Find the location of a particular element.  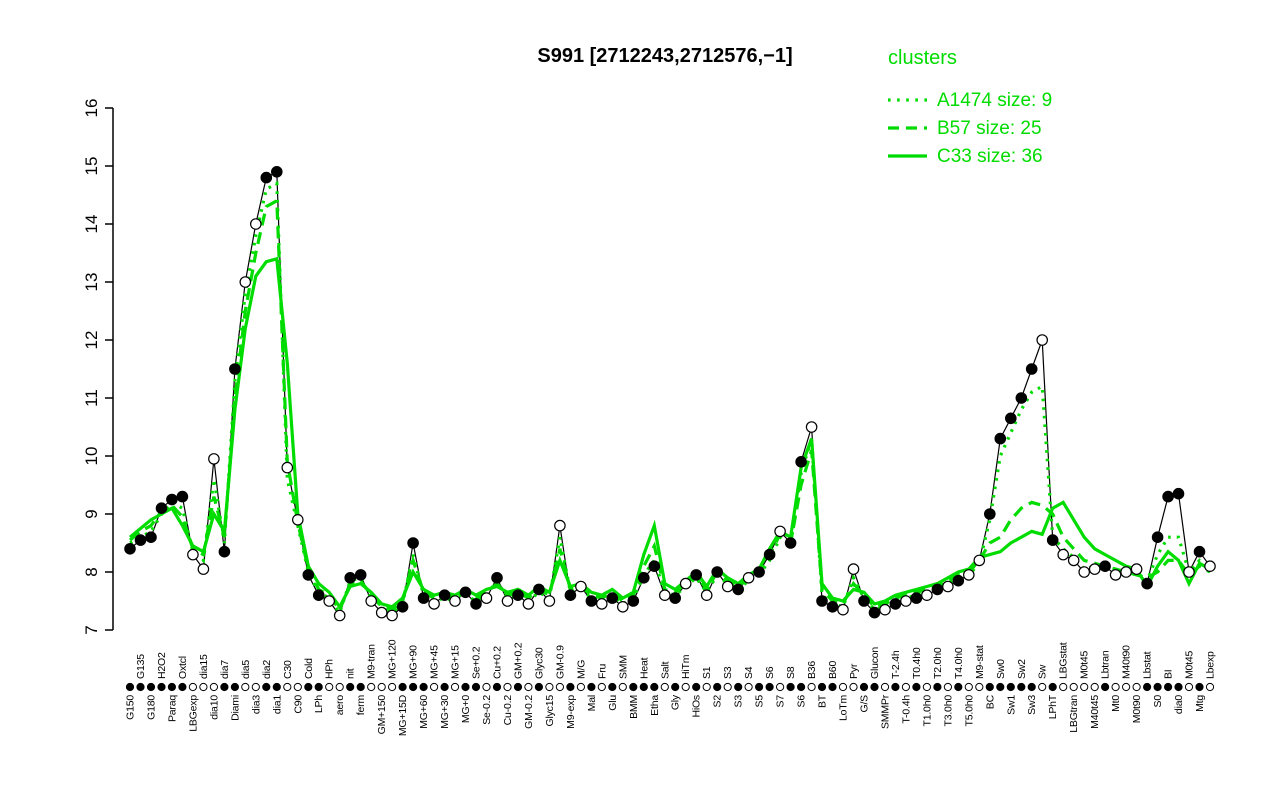

x-label: G150 is located at coordinates (131, 707).